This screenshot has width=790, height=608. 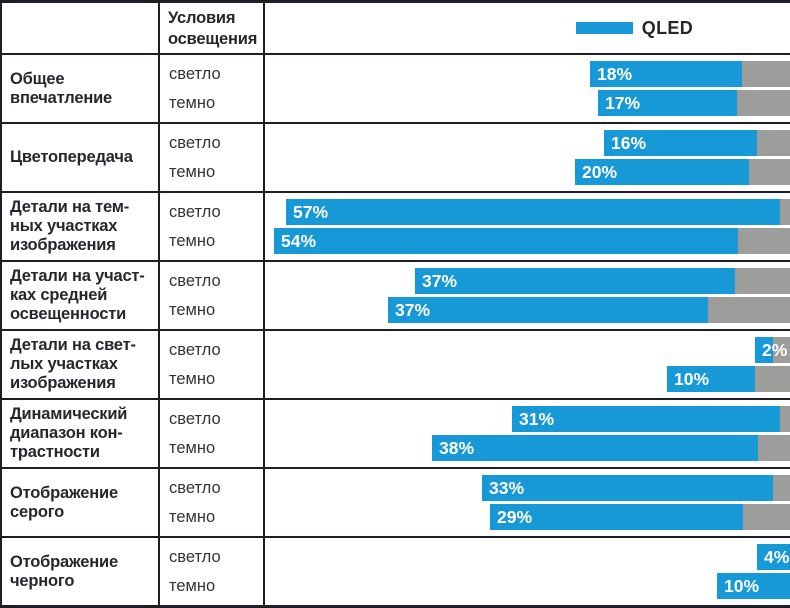 I want to click on bar-row-light: 16%, so click(x=527, y=143).